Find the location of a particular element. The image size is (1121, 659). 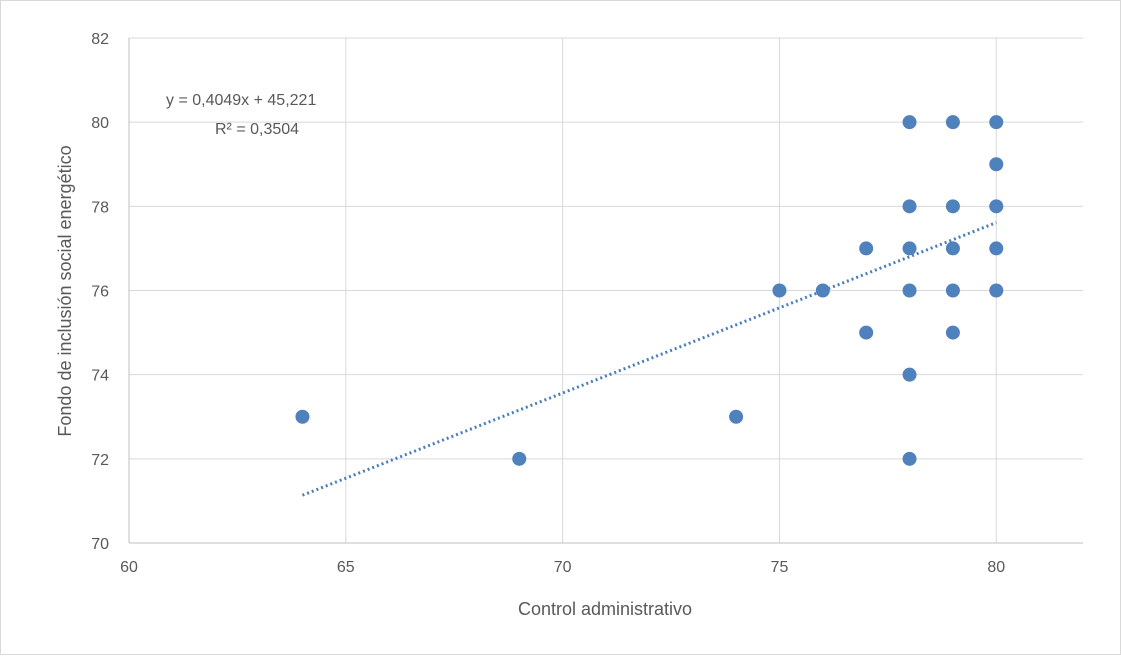

x-tick-label: 65 is located at coordinates (346, 567).